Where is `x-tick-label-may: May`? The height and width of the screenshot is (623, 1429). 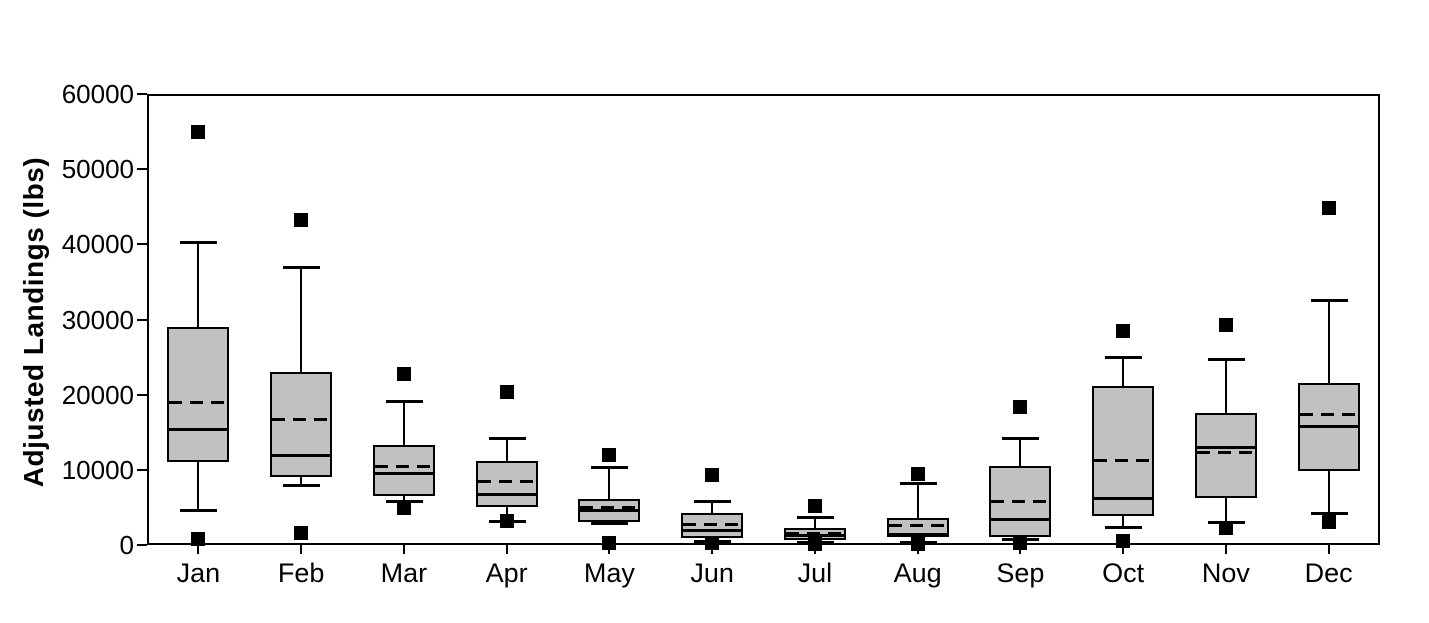 x-tick-label-may: May is located at coordinates (609, 573).